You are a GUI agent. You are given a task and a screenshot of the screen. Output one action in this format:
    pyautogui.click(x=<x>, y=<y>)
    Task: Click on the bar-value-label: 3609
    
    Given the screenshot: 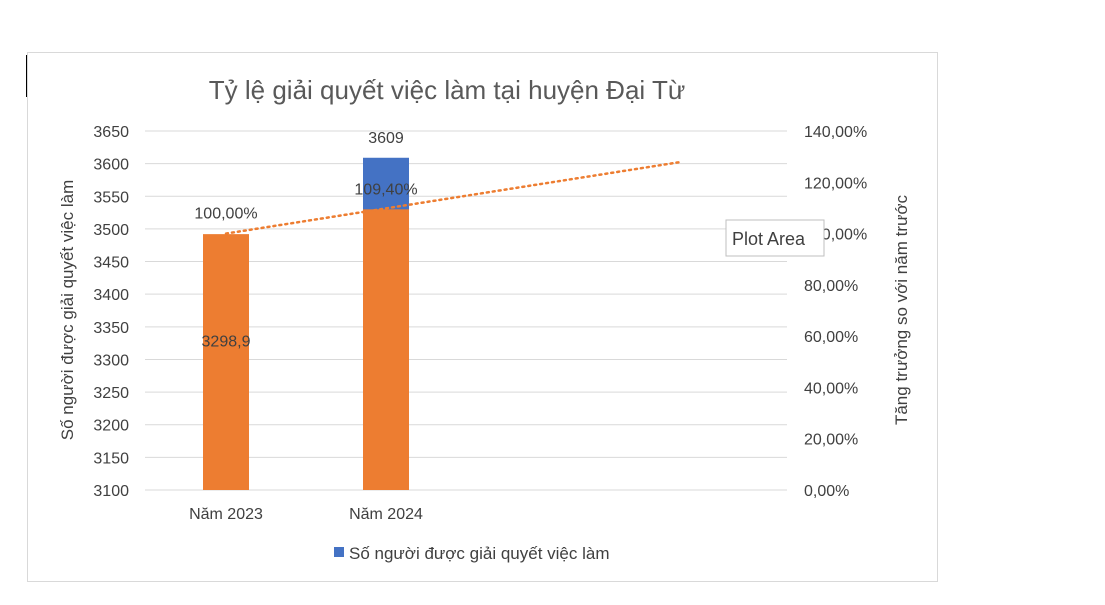 What is the action you would take?
    pyautogui.click(x=386, y=138)
    